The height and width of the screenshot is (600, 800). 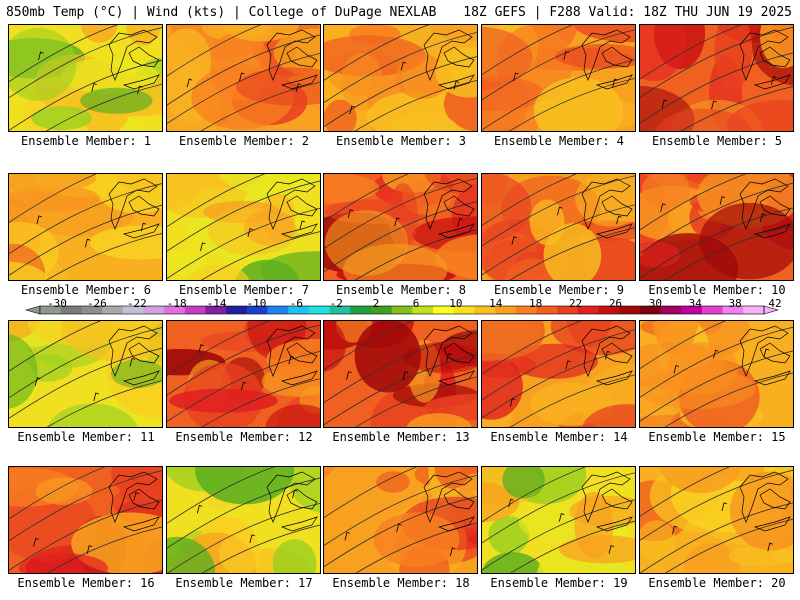 I want to click on colorbar-tick-label: 14, so click(x=496, y=303).